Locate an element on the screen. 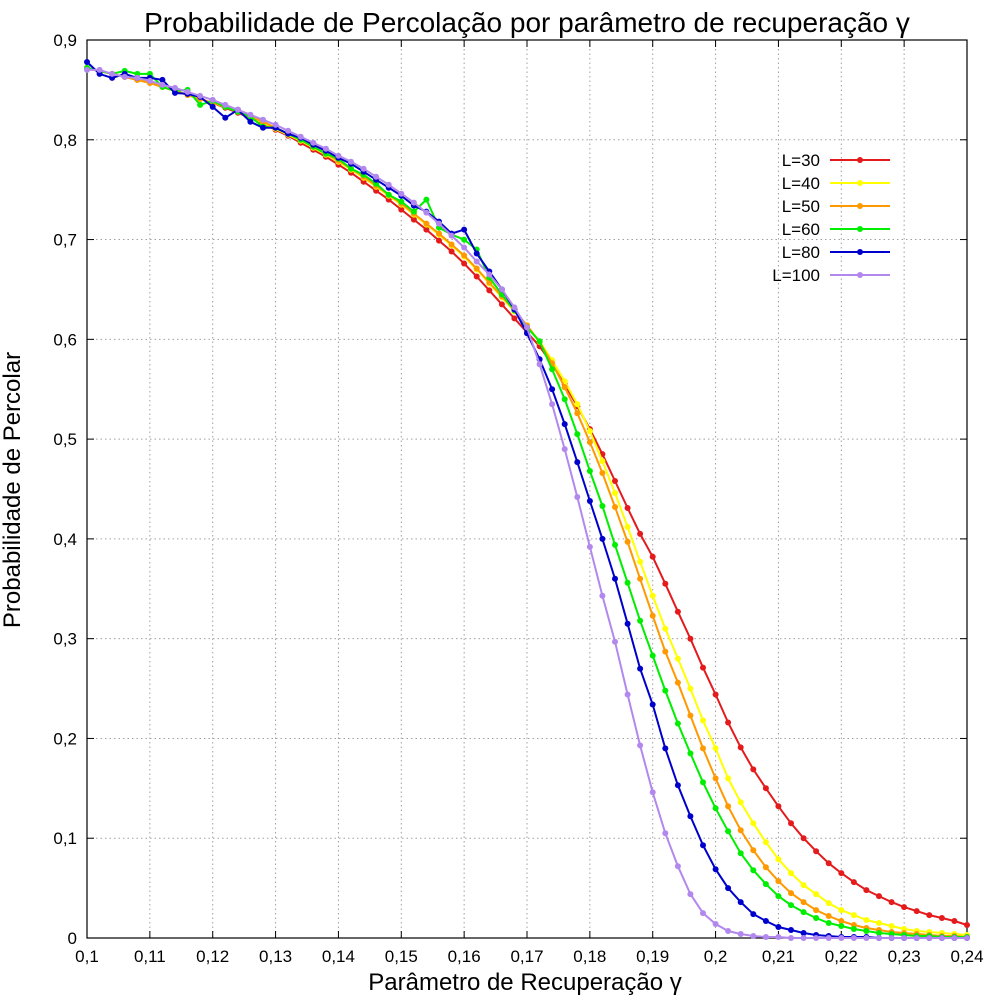  x-tick-label: 0,24 is located at coordinates (966, 956).